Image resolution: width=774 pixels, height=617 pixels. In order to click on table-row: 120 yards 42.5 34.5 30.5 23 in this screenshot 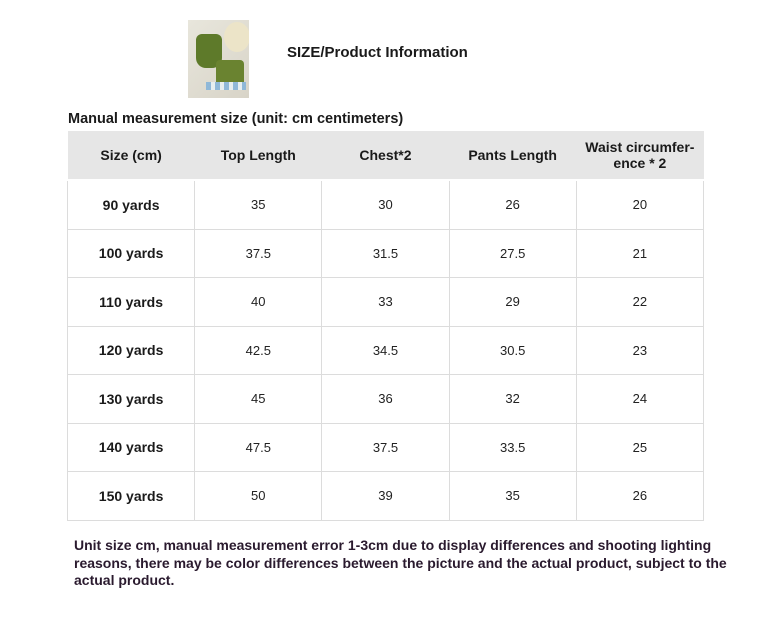, I will do `click(385, 350)`.